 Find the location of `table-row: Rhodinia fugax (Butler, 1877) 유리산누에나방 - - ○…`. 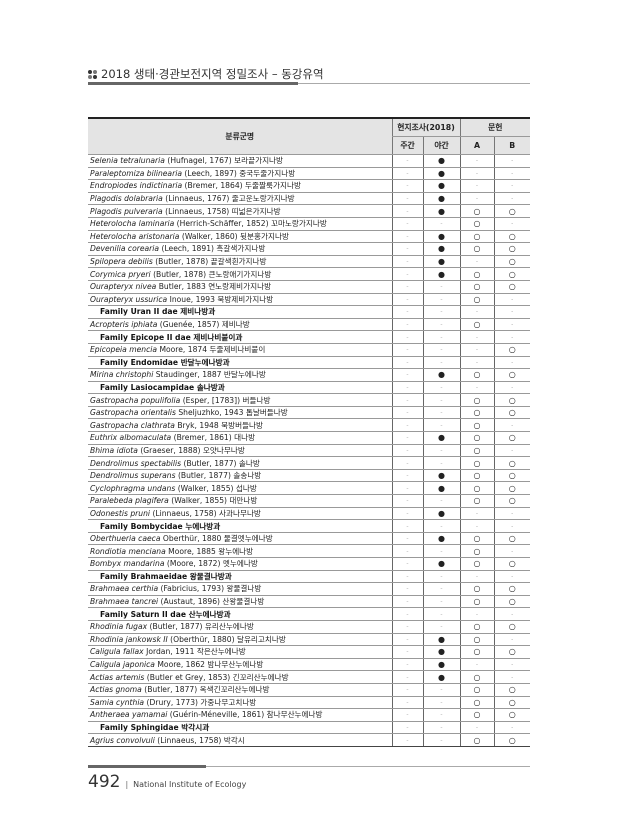

table-row: Rhodinia fugax (Butler, 1877) 유리산누에나방 - - ○… is located at coordinates (309, 627).